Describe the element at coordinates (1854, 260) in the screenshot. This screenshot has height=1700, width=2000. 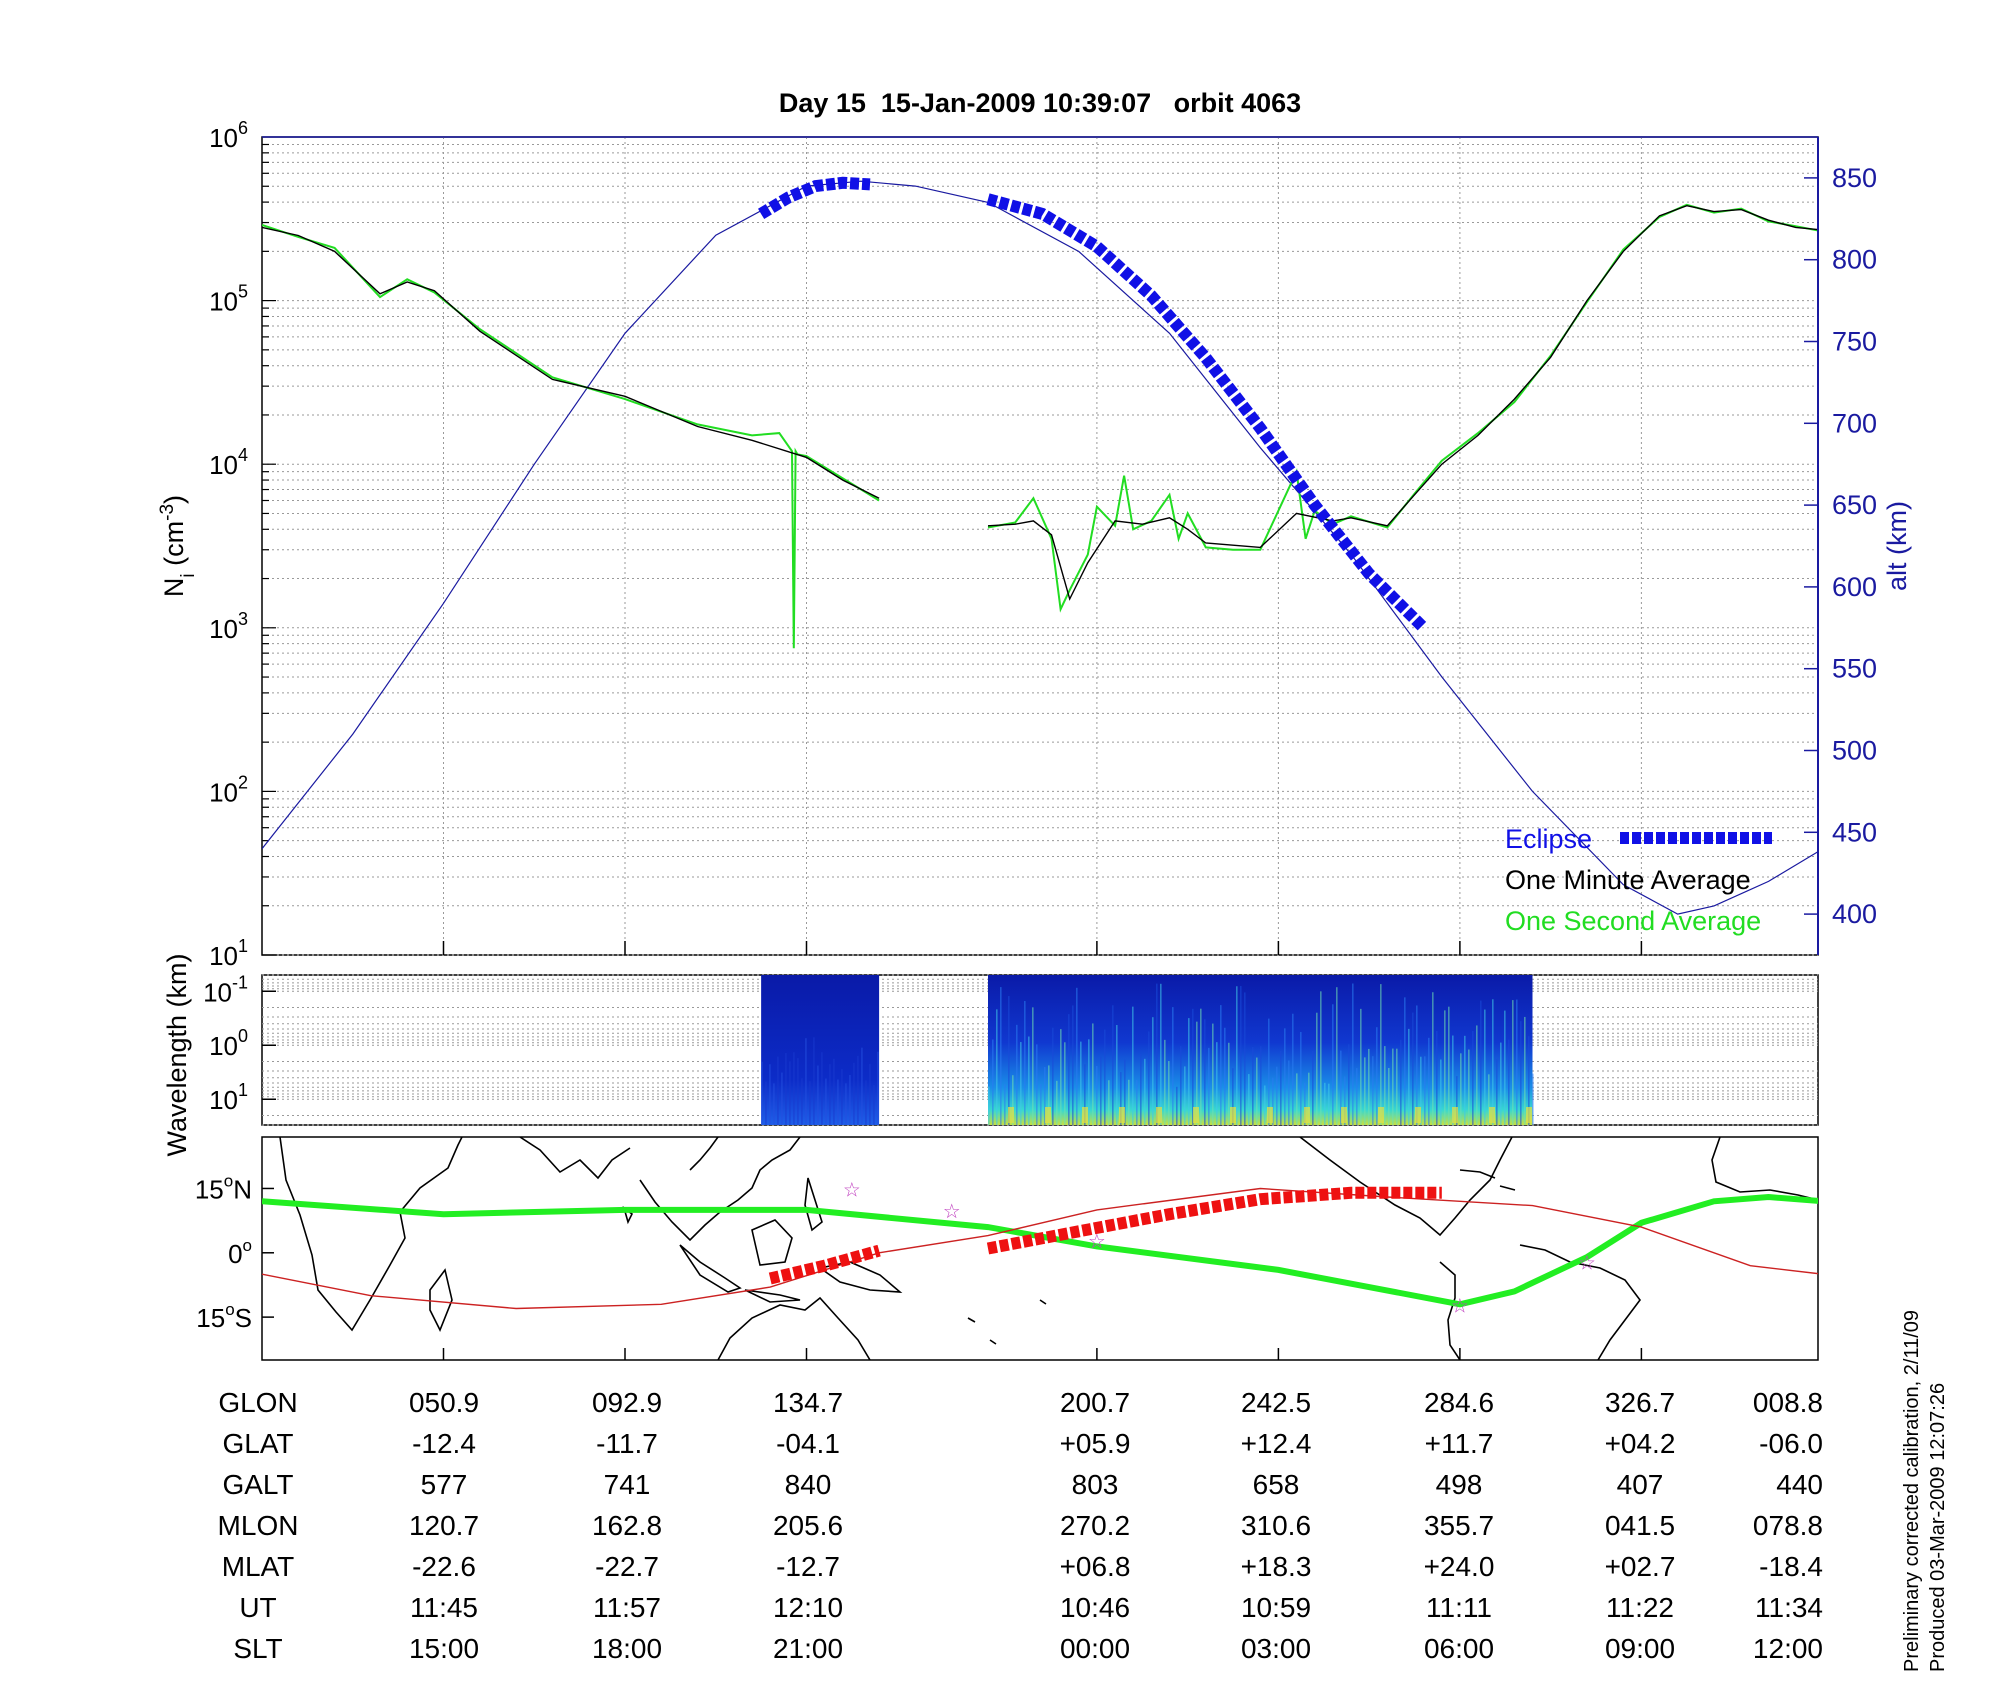
I see `alt-tick-label: 800` at that location.